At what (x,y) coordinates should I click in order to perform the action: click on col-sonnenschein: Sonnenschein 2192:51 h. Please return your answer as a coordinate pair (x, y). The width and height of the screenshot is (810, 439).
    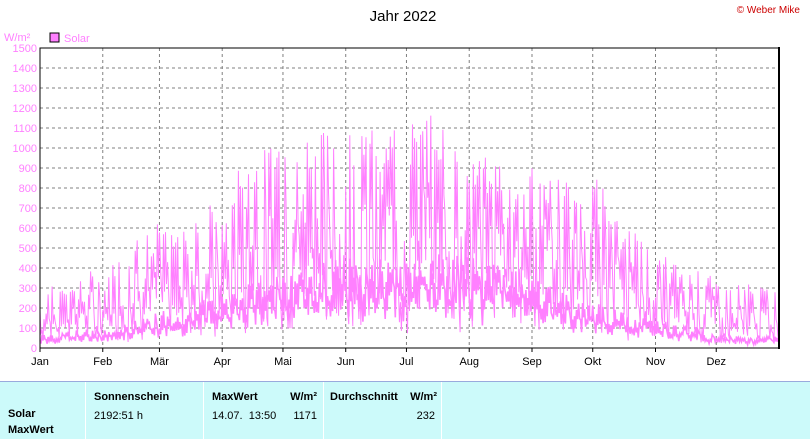
    Looking at the image, I should click on (145, 410).